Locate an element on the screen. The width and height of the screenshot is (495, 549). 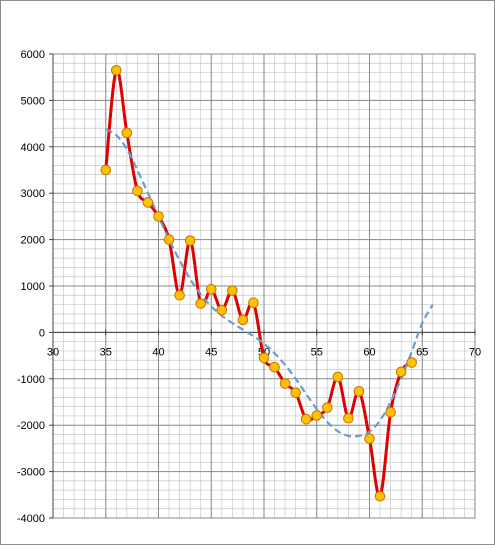
y-tick-label: 3000 is located at coordinates (33, 194).